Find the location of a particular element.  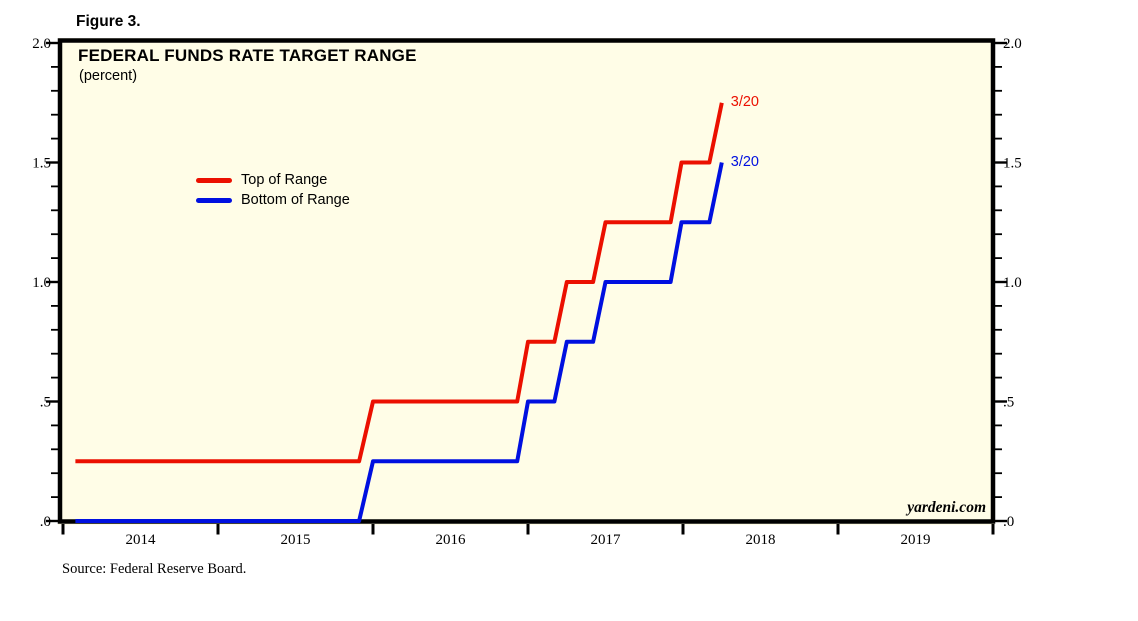

y-tick-label-left: 1.5 is located at coordinates (41, 164).